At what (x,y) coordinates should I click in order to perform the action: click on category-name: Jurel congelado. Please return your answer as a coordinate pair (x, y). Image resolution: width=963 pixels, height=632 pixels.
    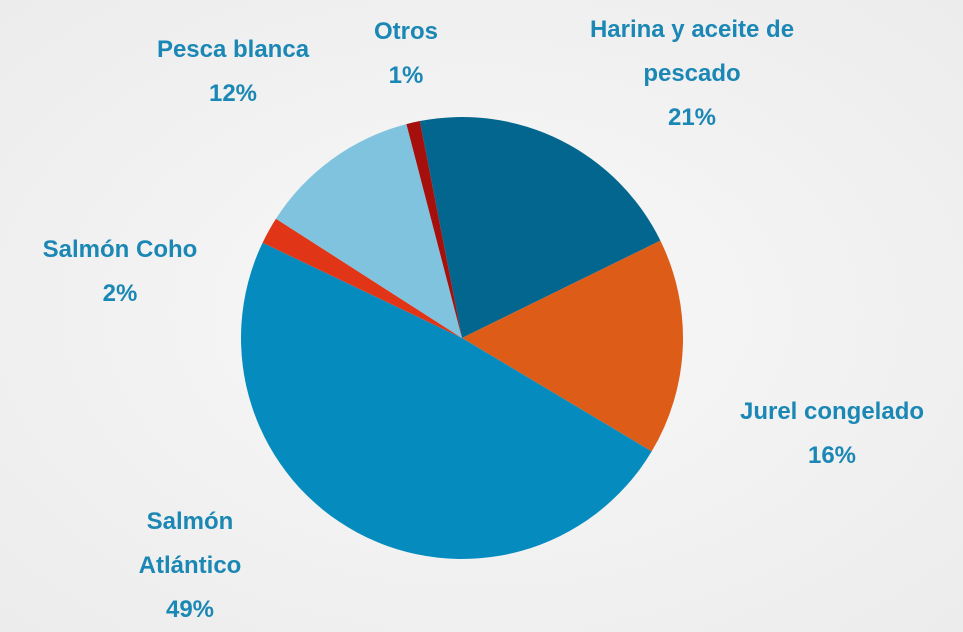
    Looking at the image, I should click on (832, 411).